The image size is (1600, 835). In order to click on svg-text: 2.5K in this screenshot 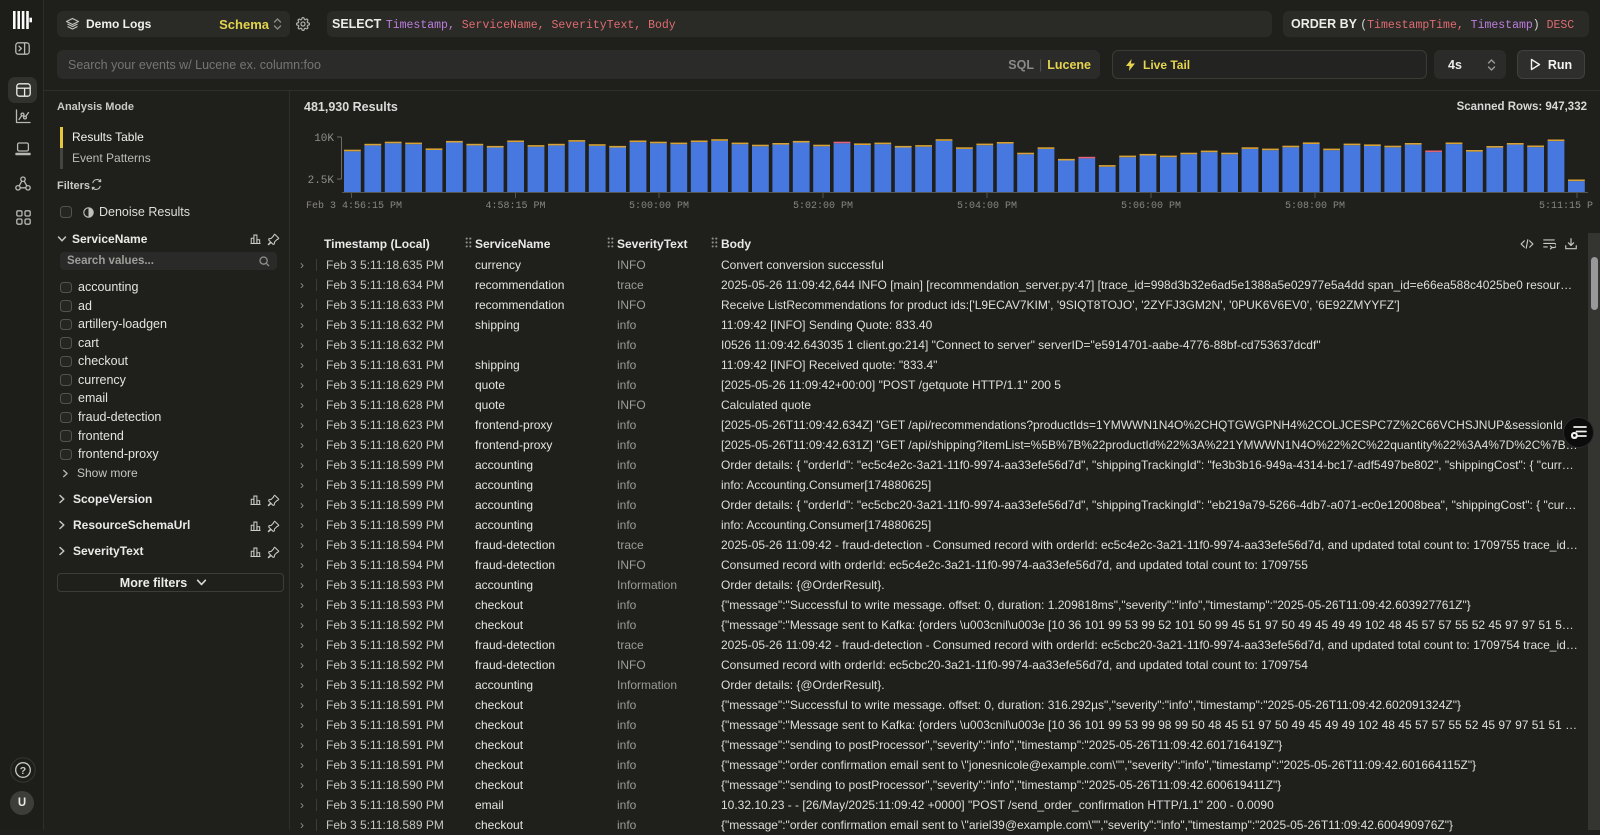, I will do `click(321, 181)`.